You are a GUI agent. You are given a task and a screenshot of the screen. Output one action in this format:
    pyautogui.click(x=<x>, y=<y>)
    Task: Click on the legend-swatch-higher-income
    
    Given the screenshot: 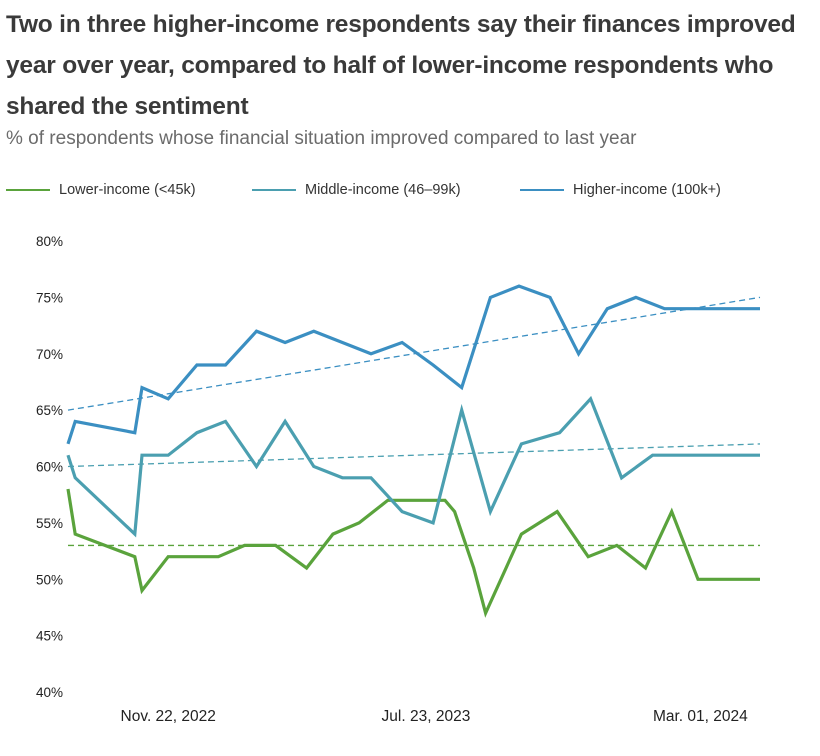 What is the action you would take?
    pyautogui.click(x=542, y=190)
    